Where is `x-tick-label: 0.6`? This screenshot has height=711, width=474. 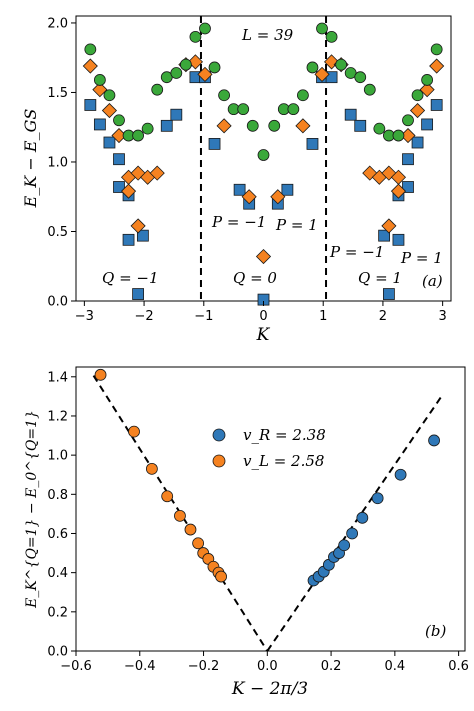
x-tick-label: 0.6 is located at coordinates (458, 666).